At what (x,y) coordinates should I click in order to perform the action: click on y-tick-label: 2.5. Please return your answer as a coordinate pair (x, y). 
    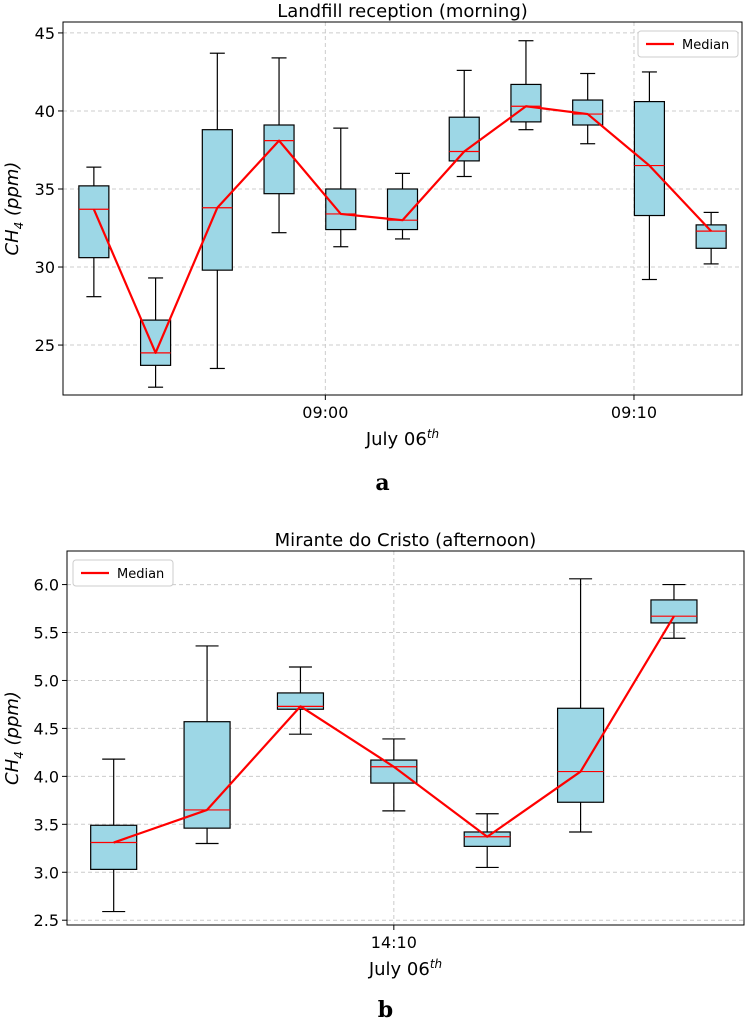
    Looking at the image, I should click on (46, 920).